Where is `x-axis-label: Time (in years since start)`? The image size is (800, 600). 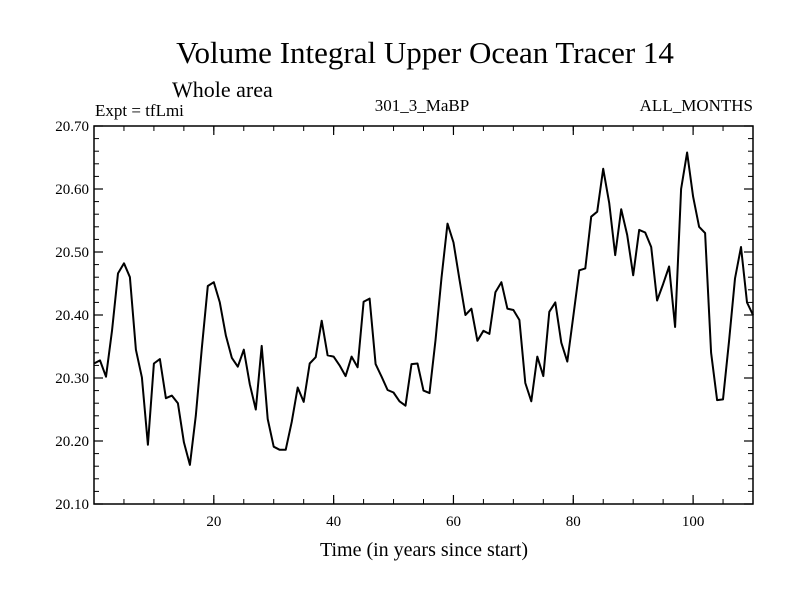 x-axis-label: Time (in years since start) is located at coordinates (424, 550).